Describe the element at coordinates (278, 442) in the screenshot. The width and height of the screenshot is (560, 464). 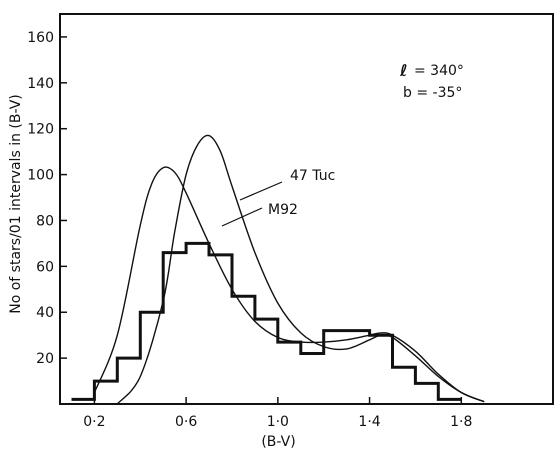
I see `x-axis-title: (B-V)` at that location.